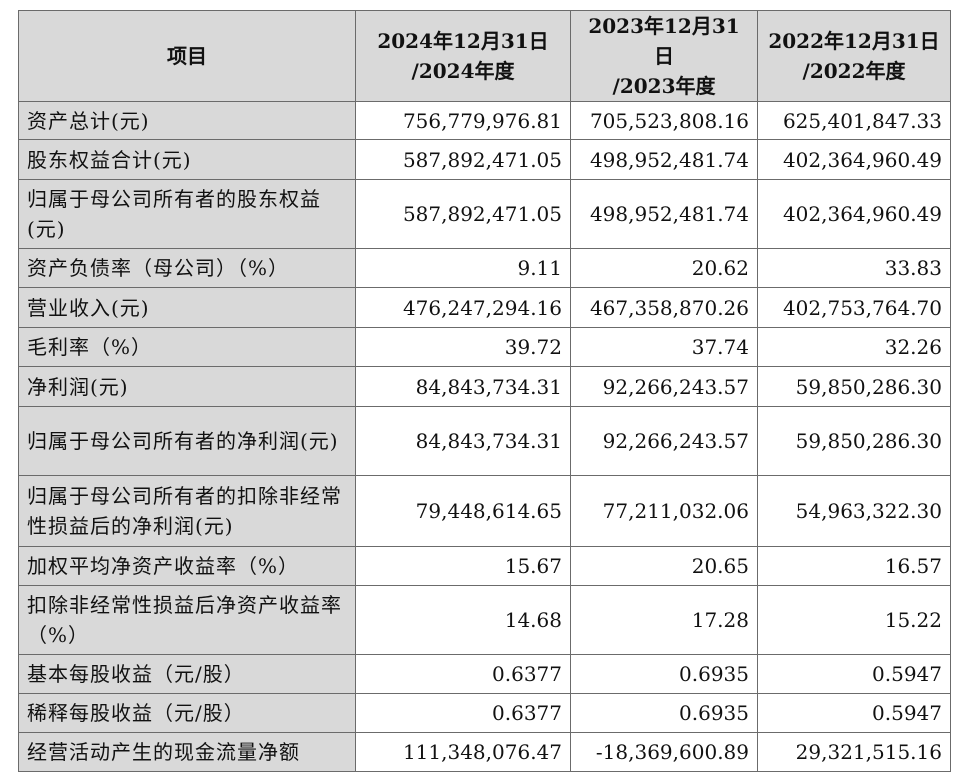  I want to click on row-label: 加权平均净资产收益率（%）, so click(187, 566).